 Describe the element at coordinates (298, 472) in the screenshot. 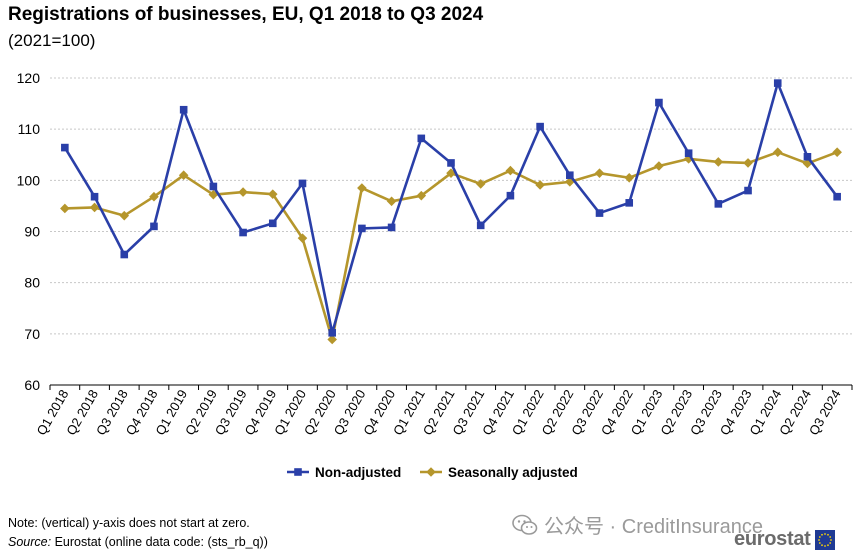

I see `legend-marker-non-adjusted` at that location.